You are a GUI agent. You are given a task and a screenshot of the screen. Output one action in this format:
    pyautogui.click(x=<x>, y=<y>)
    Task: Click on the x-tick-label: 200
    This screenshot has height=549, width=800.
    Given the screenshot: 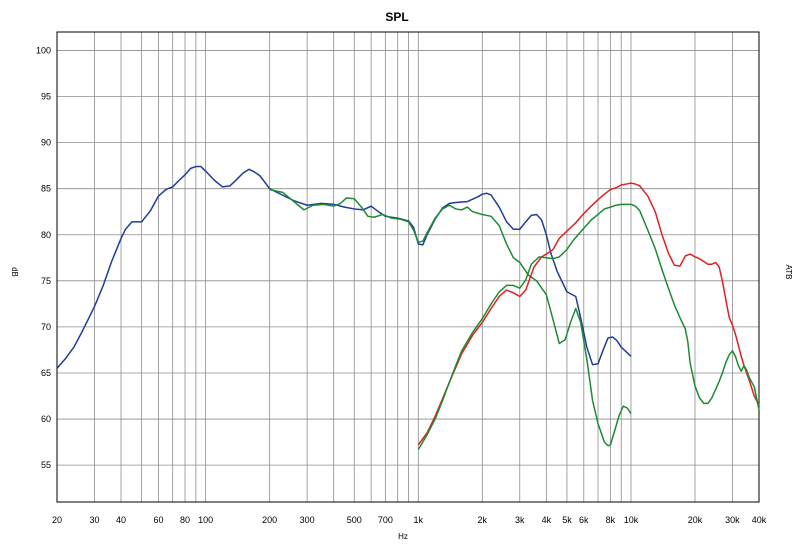 What is the action you would take?
    pyautogui.click(x=269, y=520)
    